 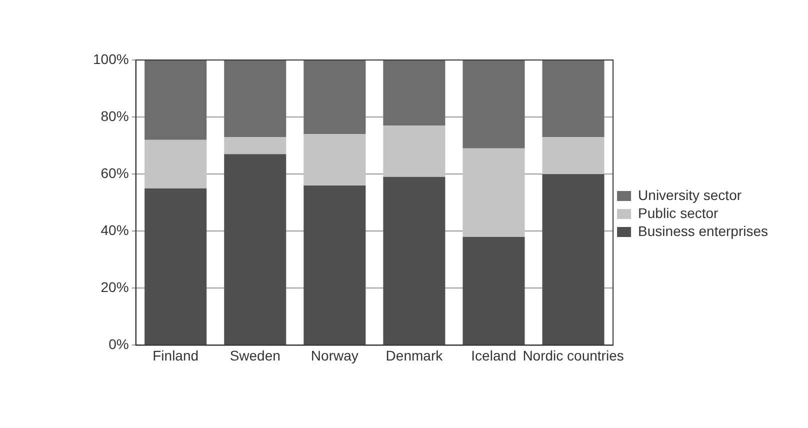 What do you see at coordinates (114, 116) in the screenshot?
I see `y-tick-label: 80%` at bounding box center [114, 116].